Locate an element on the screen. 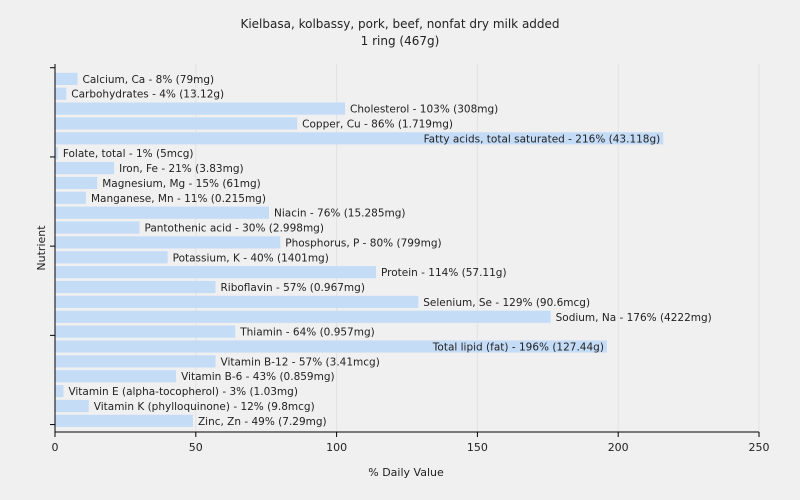 Image resolution: width=800 pixels, height=500 pixels. bar-label: Magnesium, Mg - 15% (61mg) is located at coordinates (181, 184).